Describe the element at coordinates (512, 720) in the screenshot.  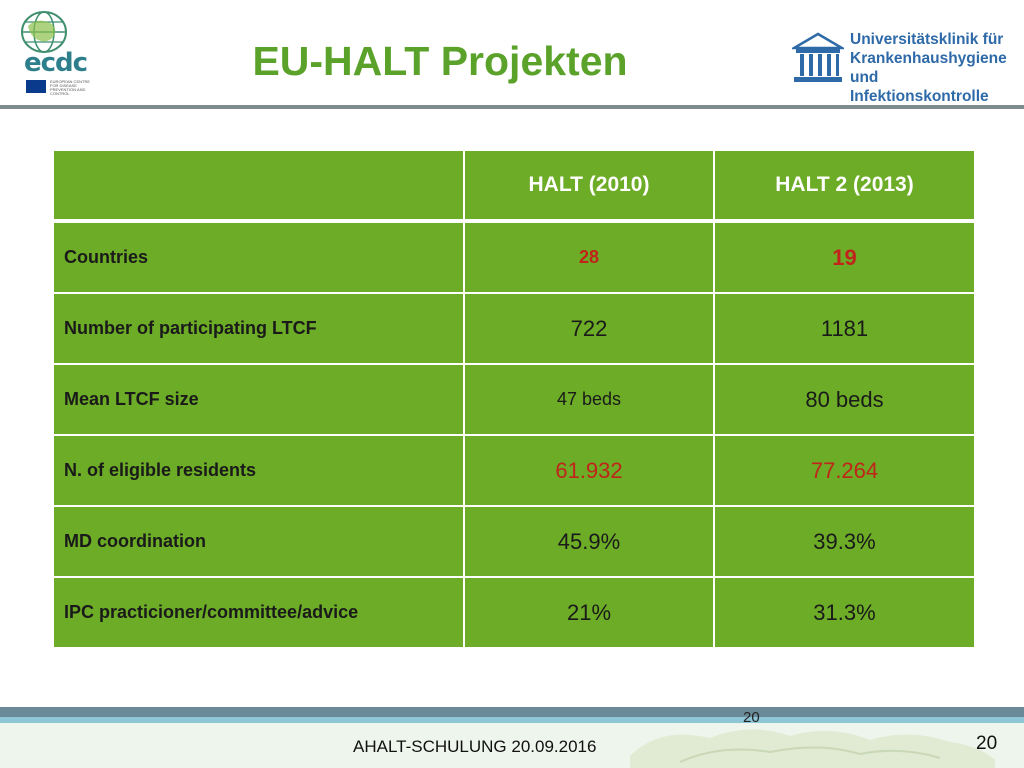
I see `footer-band-accent` at that location.